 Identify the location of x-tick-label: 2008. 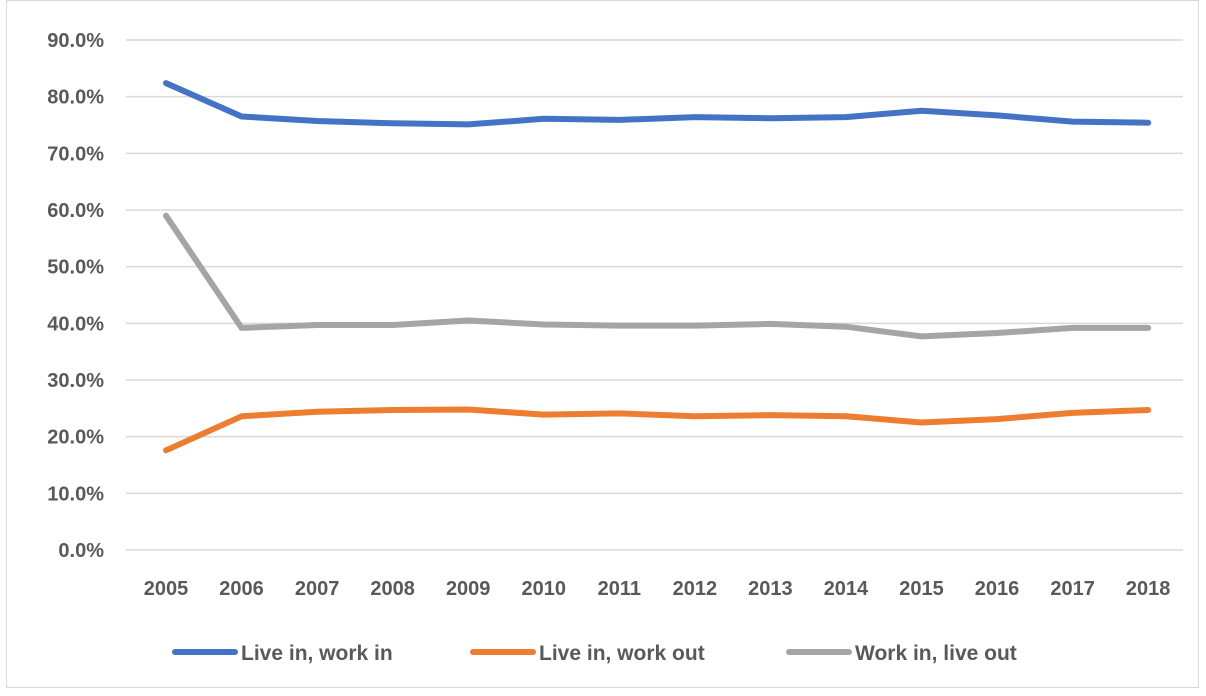
(392, 589).